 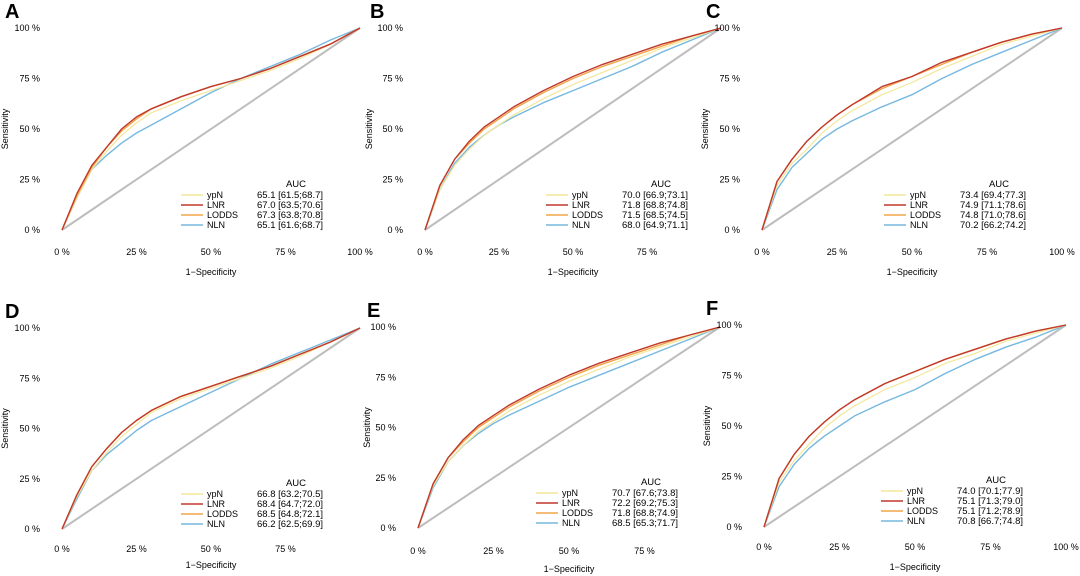 I want to click on legend-auc-value: 71.5 [68.5;74.5], so click(x=655, y=215).